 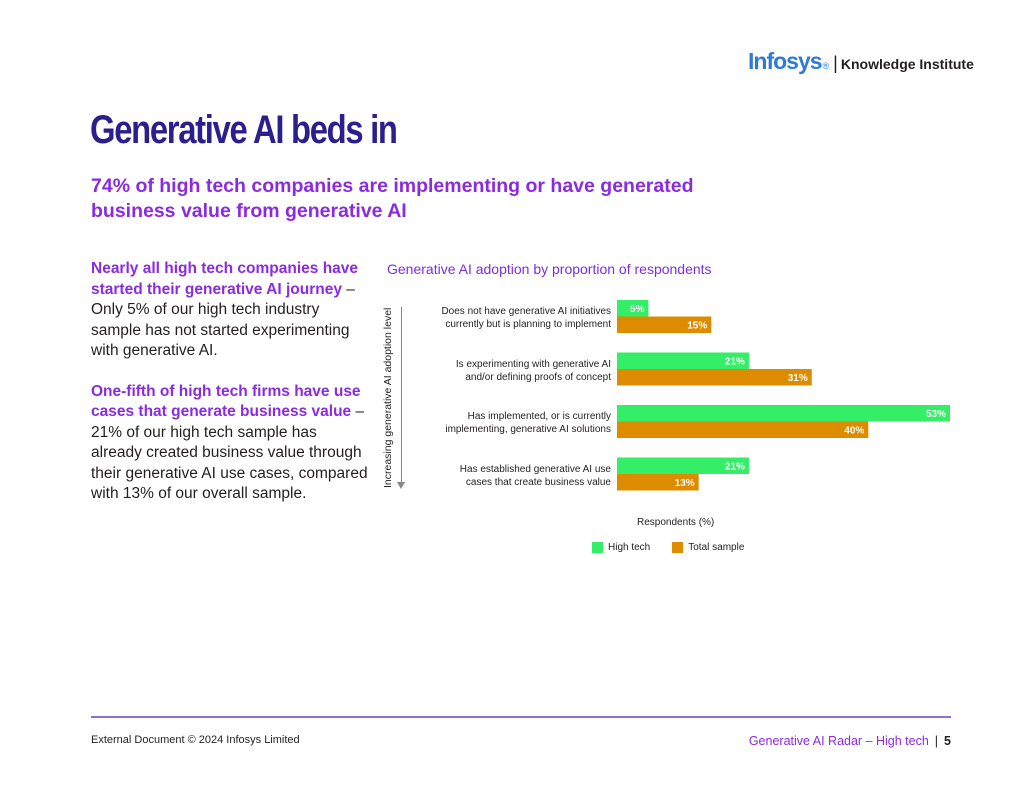 I want to click on legend-label-high-tech: High tech, so click(x=629, y=547).